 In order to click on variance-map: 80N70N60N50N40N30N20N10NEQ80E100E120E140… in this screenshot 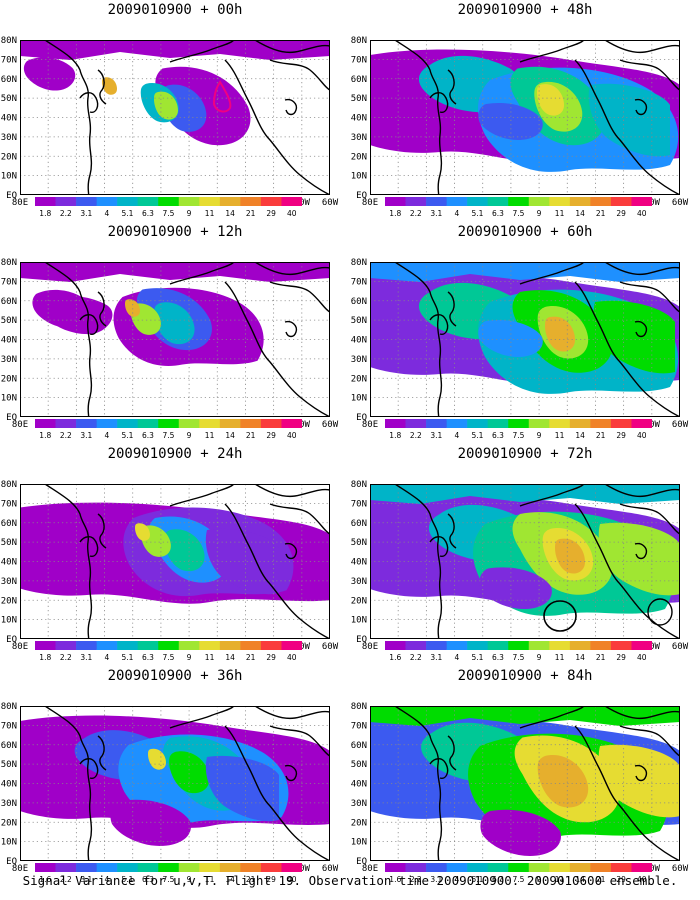, I will do `click(520, 122)`.